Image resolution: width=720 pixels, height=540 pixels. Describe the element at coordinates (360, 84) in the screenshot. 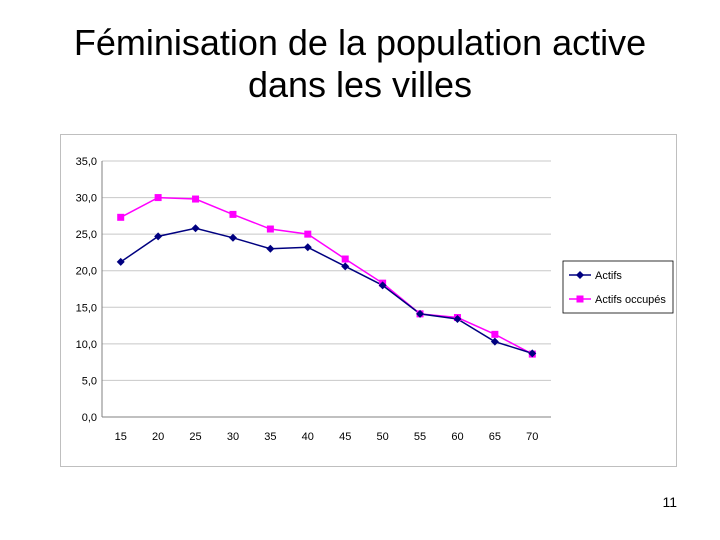

I see `slide-title-line-2: dans les villes` at that location.